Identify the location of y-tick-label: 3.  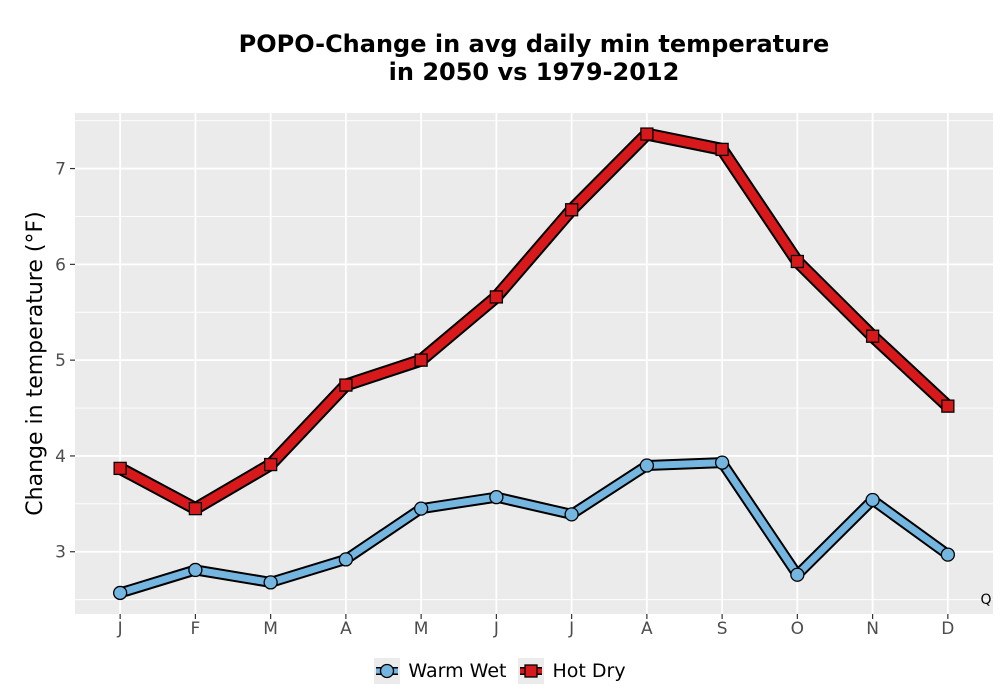
(60, 553).